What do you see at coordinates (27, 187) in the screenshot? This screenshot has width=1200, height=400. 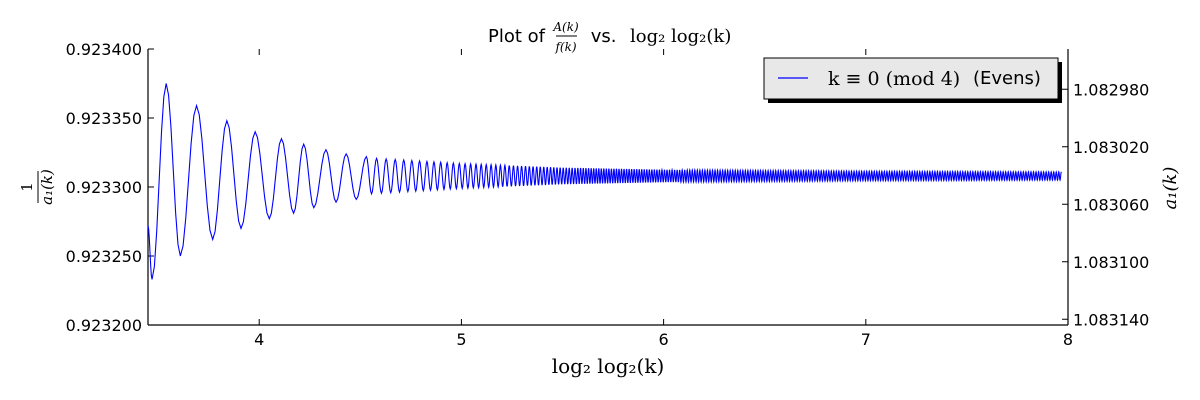 I see `y-left-label-numerator: 1` at bounding box center [27, 187].